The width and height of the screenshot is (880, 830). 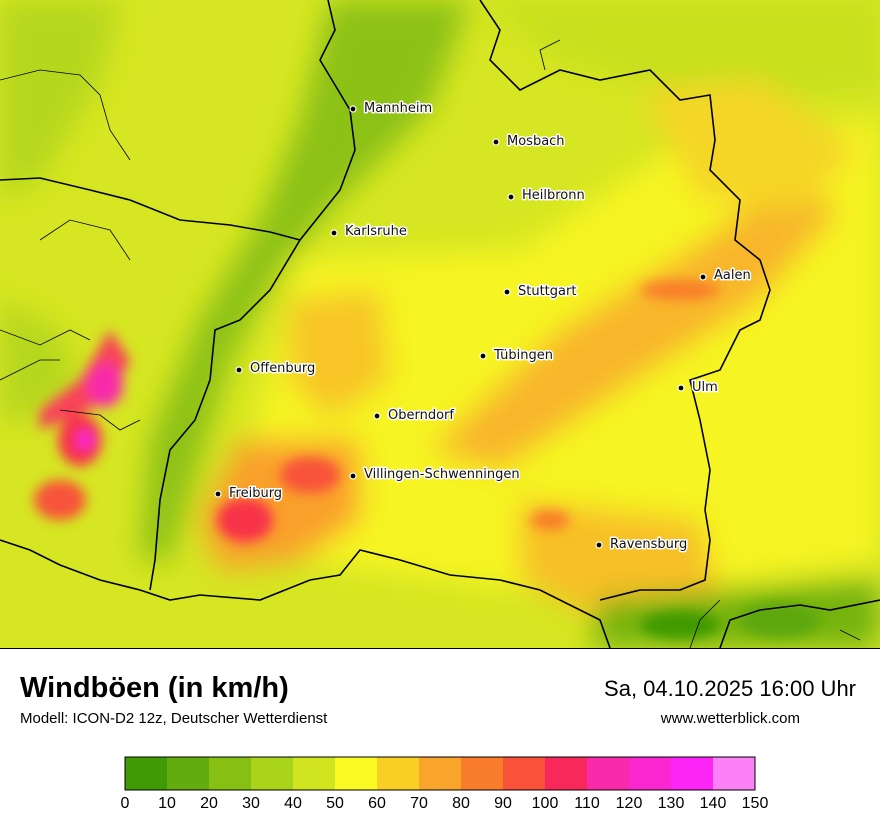 I want to click on city-mannheim: Mannheim, so click(x=391, y=109).